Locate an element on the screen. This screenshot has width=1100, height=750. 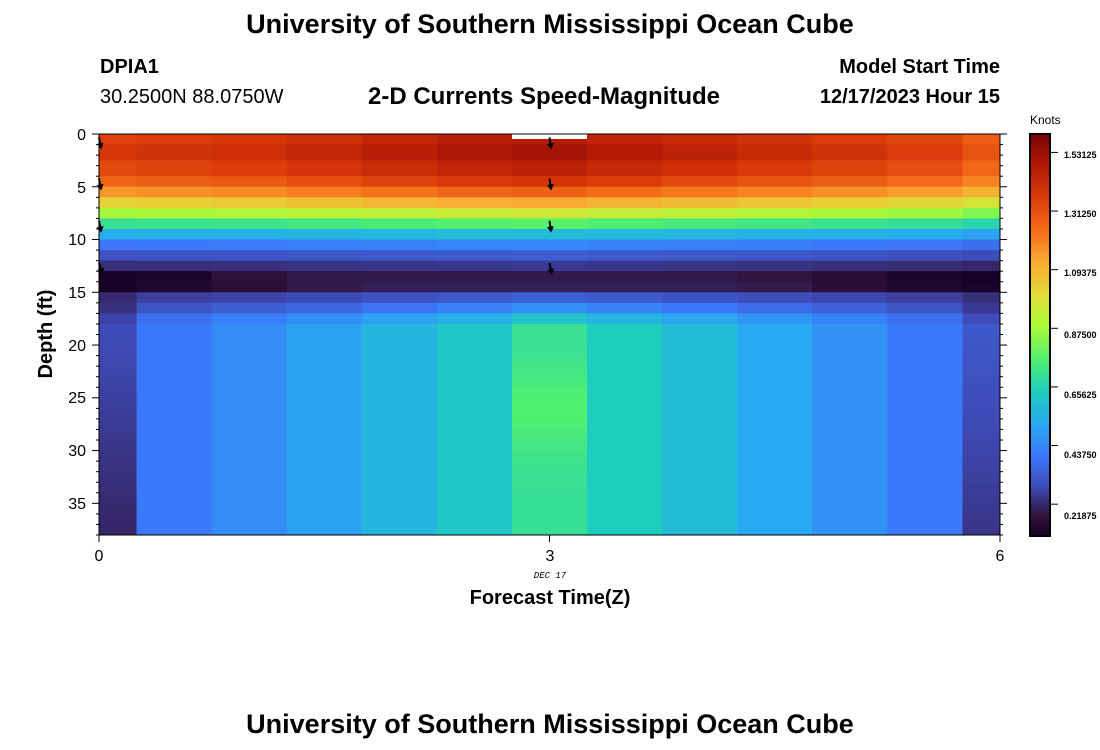
y-tick-label: 25 is located at coordinates (77, 398).